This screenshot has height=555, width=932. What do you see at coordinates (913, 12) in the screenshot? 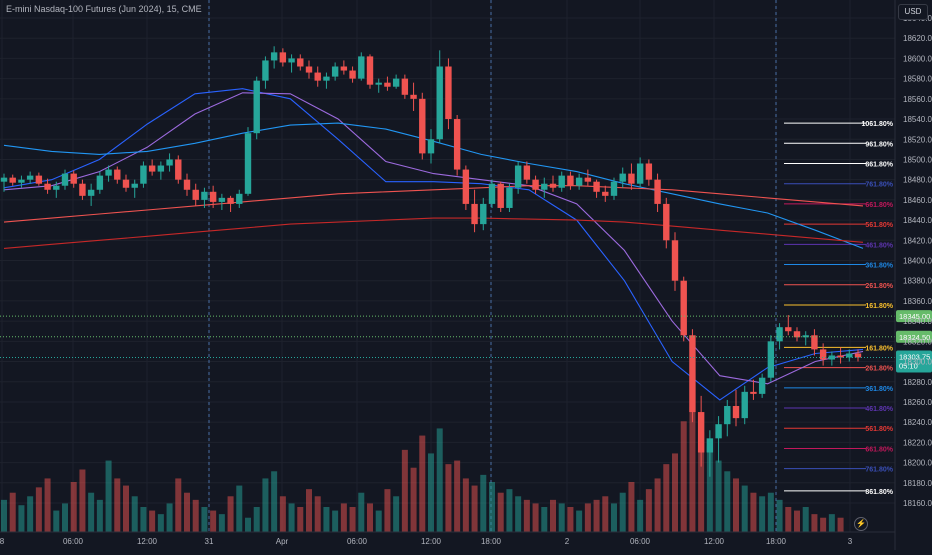
I see `currency-button: USD` at bounding box center [913, 12].